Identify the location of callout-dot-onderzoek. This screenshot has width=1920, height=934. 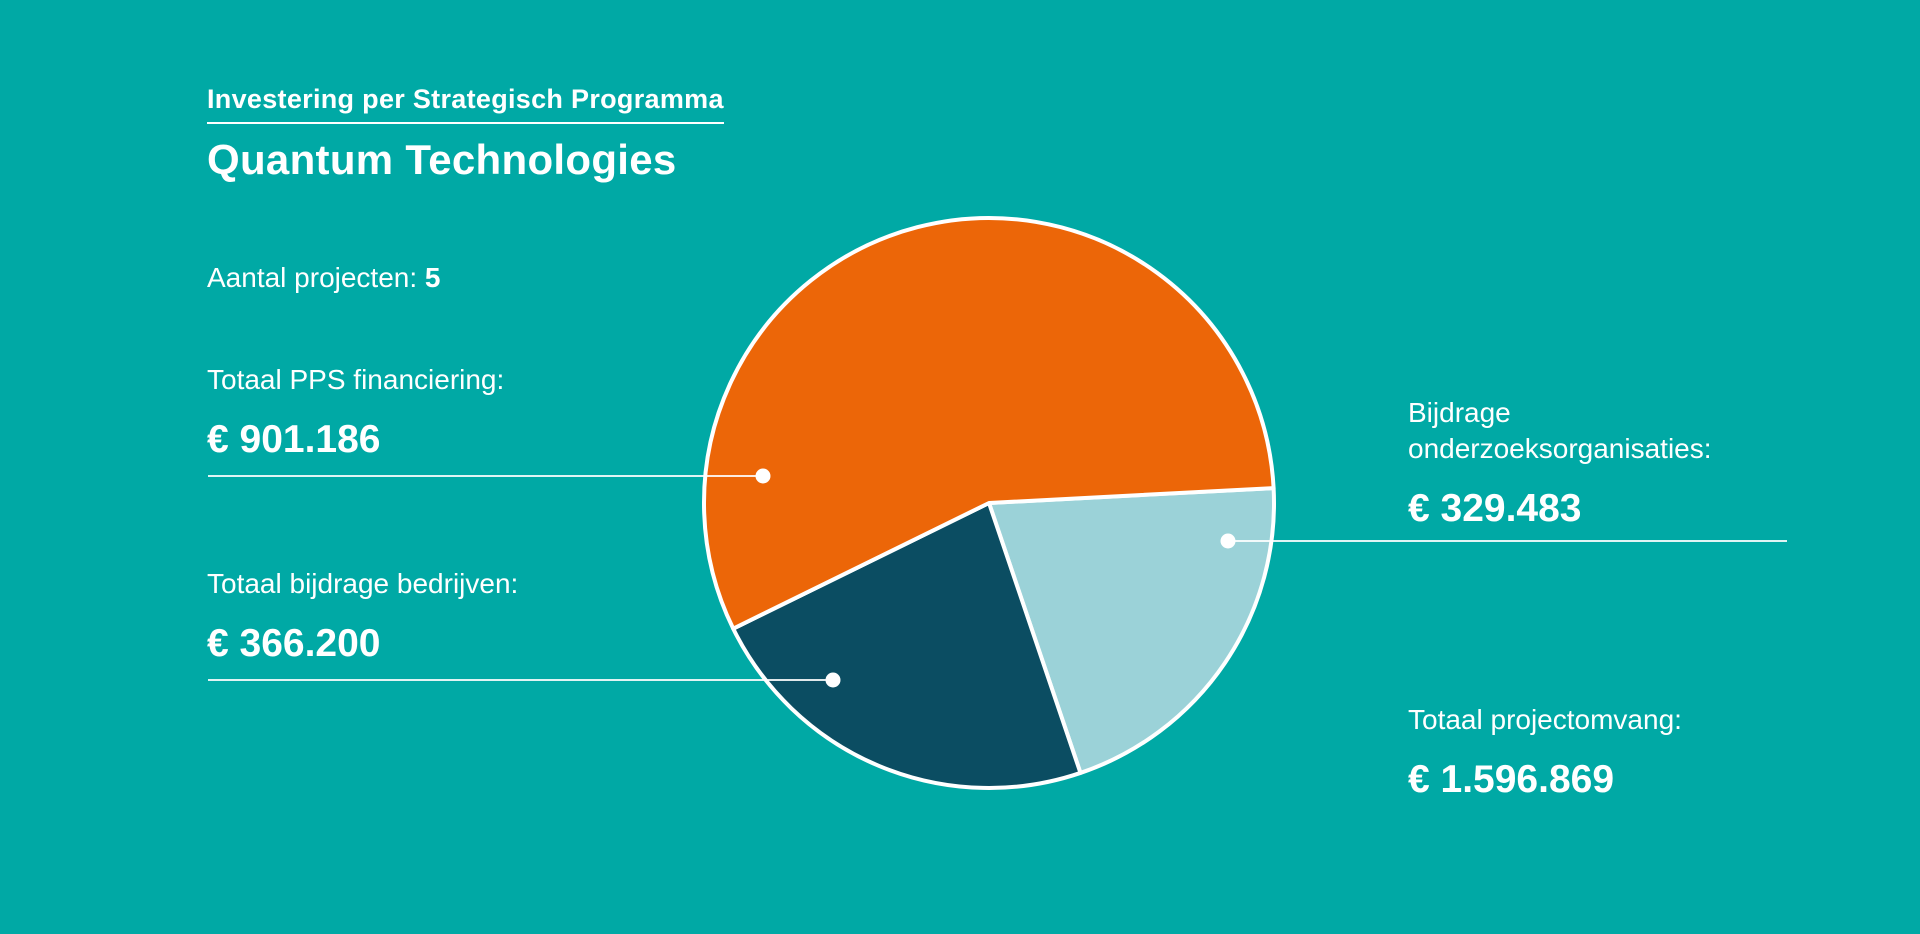
(1228, 541).